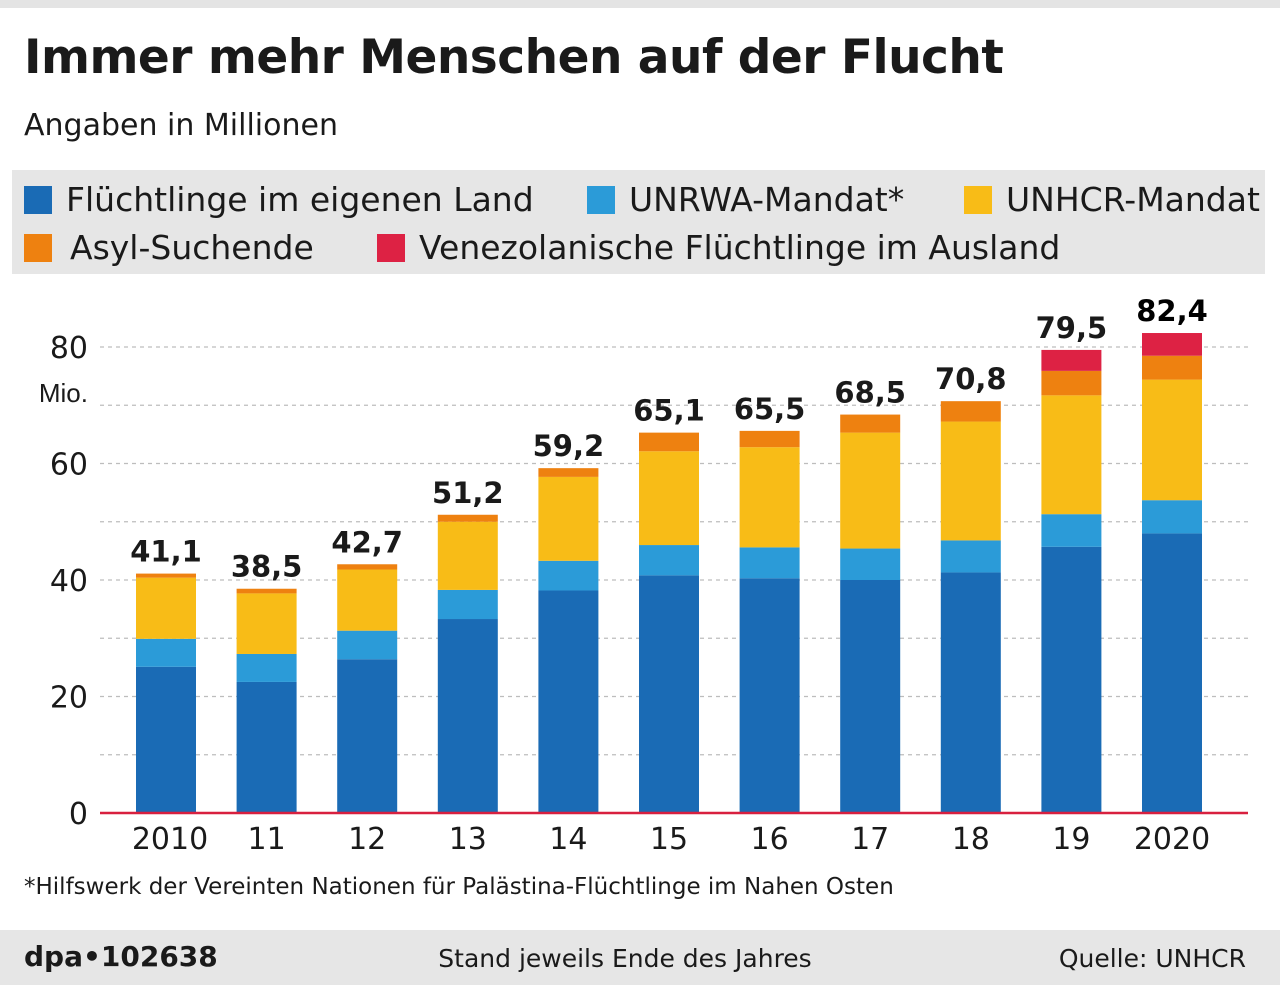 The width and height of the screenshot is (1280, 989). Describe the element at coordinates (69, 581) in the screenshot. I see `y-tick-label: 40` at that location.